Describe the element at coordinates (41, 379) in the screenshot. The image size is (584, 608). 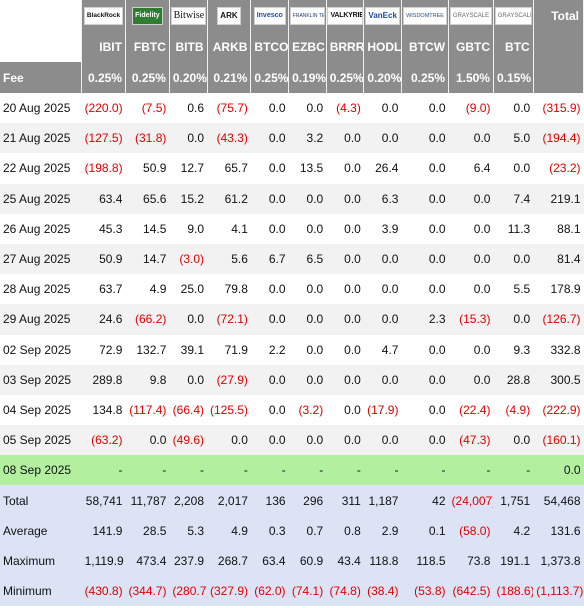
I see `row-date: 03 Sep 2025` at that location.